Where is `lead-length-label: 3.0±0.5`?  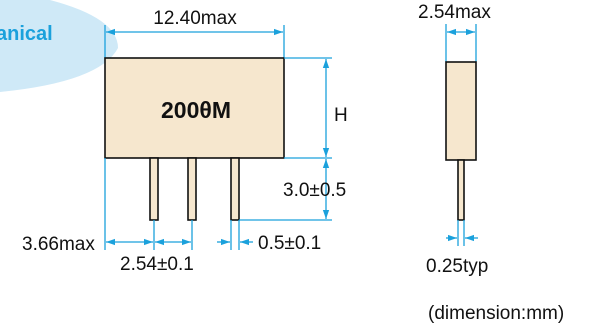 lead-length-label: 3.0±0.5 is located at coordinates (314, 190).